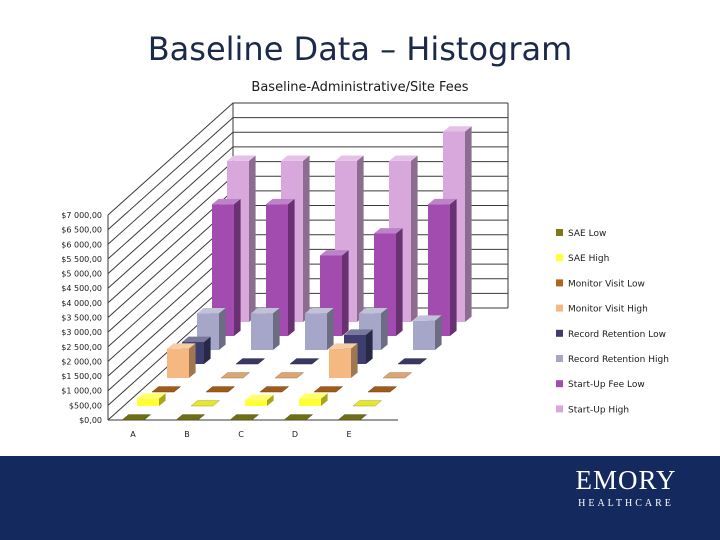 The height and width of the screenshot is (540, 720). Describe the element at coordinates (85, 405) in the screenshot. I see `y-tick-label: $500,00` at that location.